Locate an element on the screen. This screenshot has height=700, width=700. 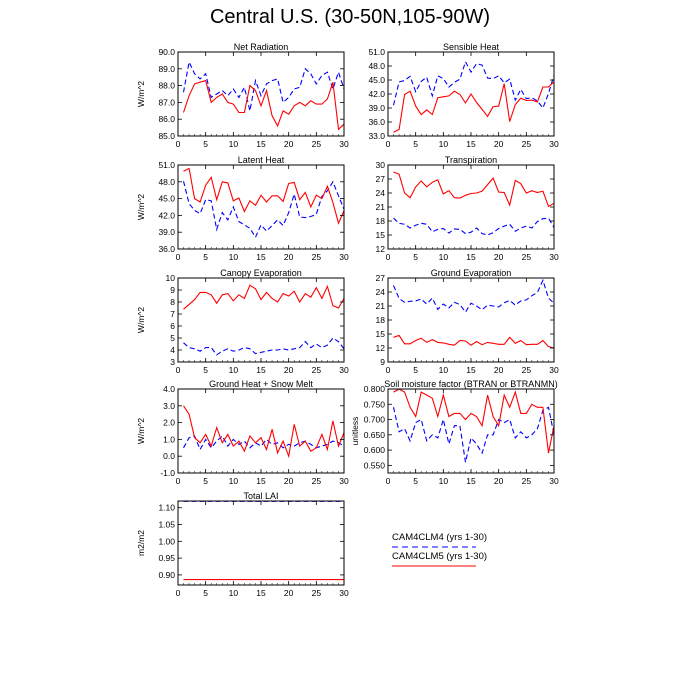
y-tick-label: 6 is located at coordinates (172, 326).